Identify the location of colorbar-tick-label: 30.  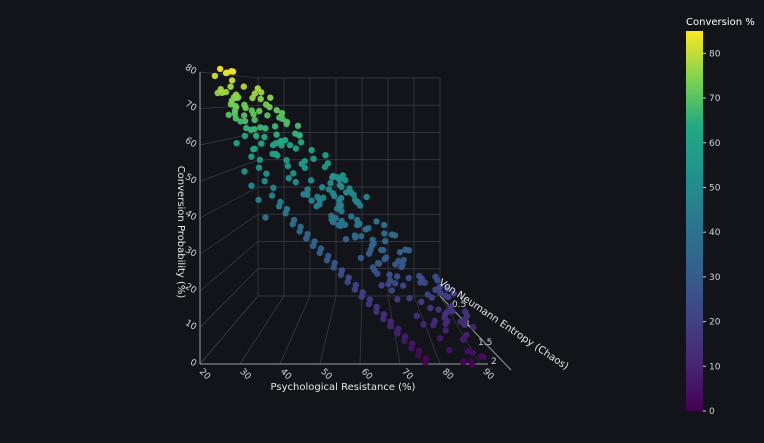
(715, 278).